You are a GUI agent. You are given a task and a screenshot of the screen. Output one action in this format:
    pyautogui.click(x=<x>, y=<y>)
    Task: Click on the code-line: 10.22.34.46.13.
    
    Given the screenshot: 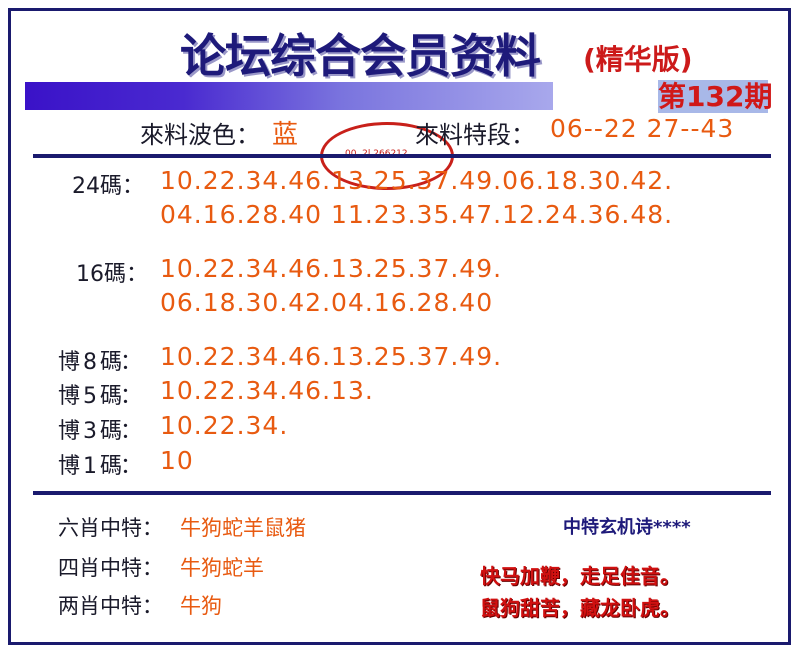 What is the action you would take?
    pyautogui.click(x=267, y=390)
    